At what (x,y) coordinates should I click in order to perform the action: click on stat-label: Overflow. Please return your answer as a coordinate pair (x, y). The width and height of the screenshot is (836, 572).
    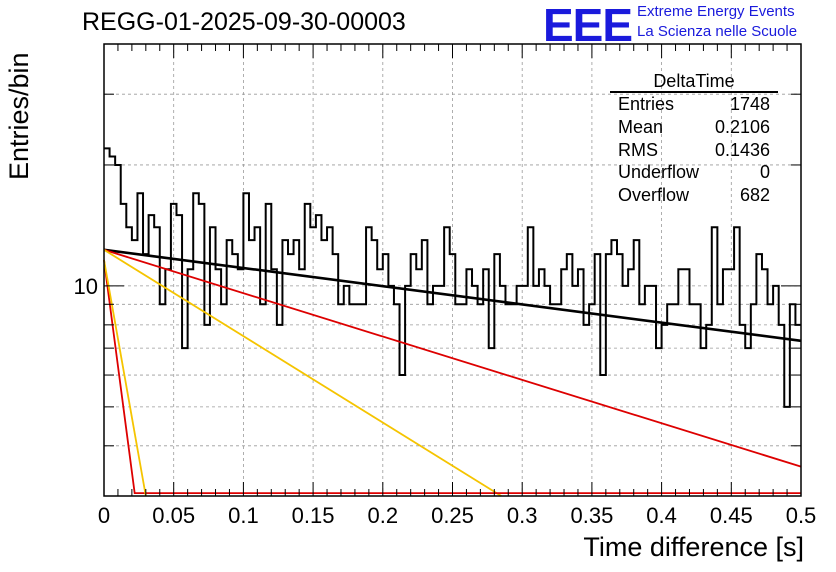
    Looking at the image, I should click on (654, 195).